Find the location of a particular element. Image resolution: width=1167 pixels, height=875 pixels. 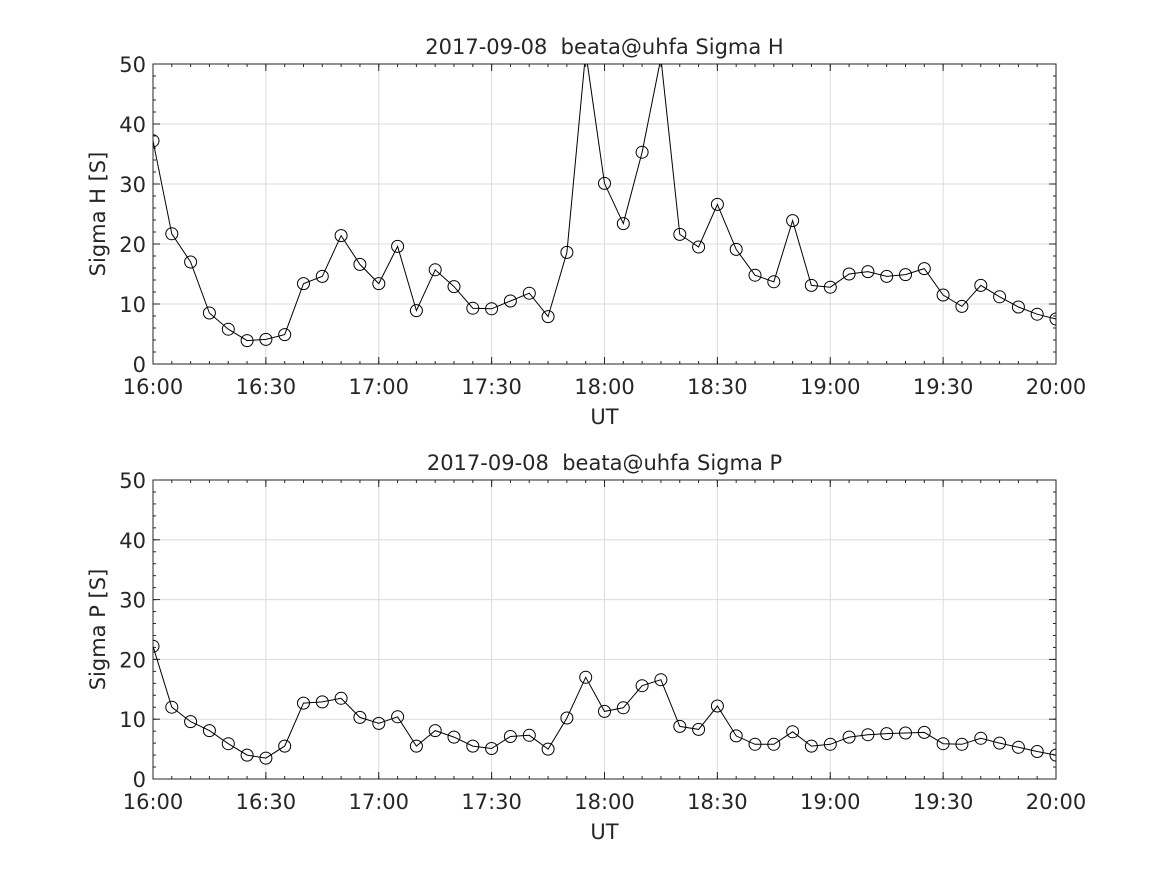

series-line is located at coordinates (604, 702).